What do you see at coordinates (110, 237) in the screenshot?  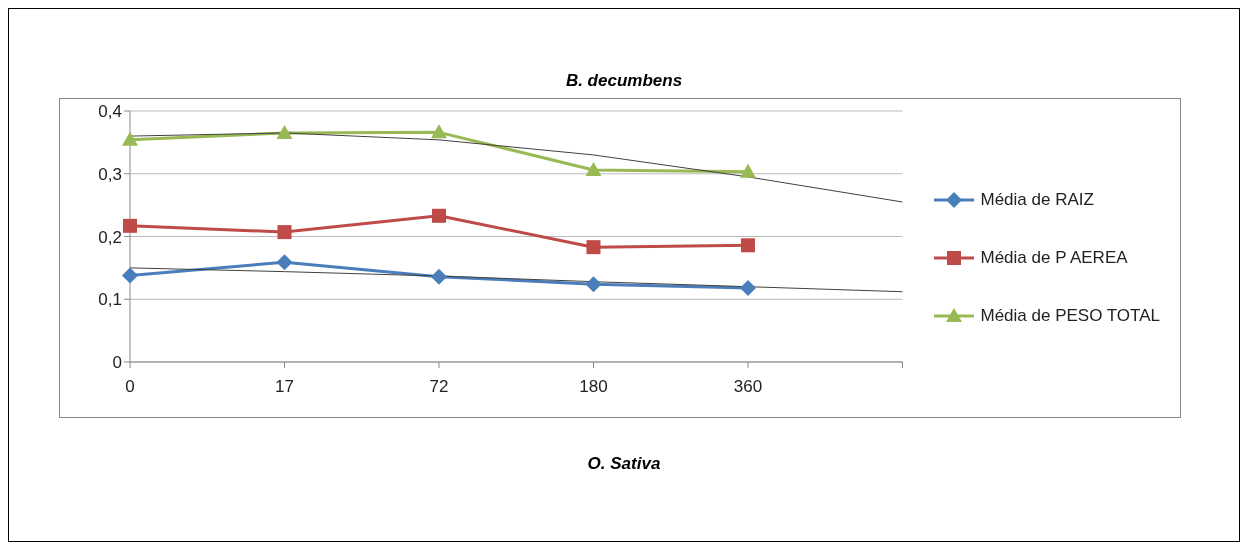 I see `y-tick-label: 0,2` at bounding box center [110, 237].